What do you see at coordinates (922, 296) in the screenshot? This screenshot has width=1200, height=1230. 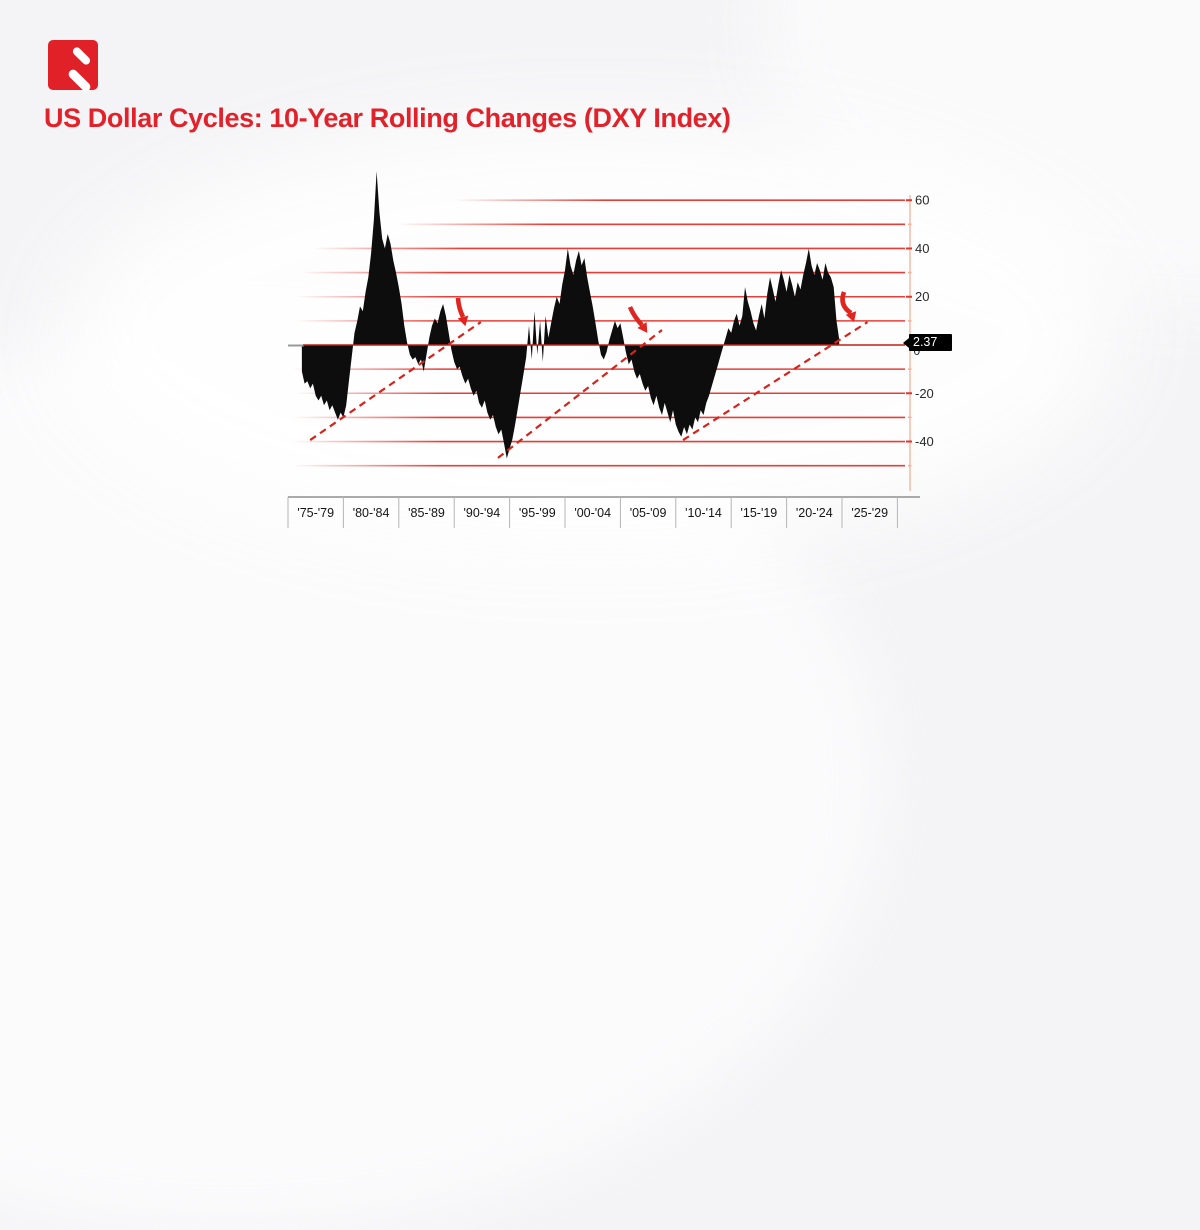 I see `y-tick-label-20: 20` at bounding box center [922, 296].